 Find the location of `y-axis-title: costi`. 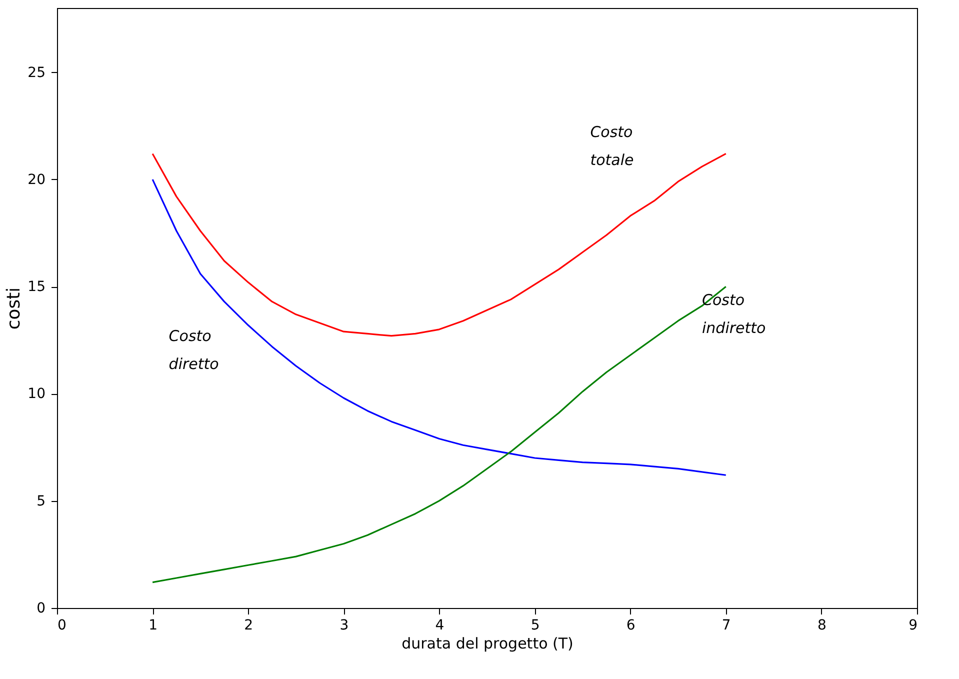

y-axis-title: costi is located at coordinates (14, 308).